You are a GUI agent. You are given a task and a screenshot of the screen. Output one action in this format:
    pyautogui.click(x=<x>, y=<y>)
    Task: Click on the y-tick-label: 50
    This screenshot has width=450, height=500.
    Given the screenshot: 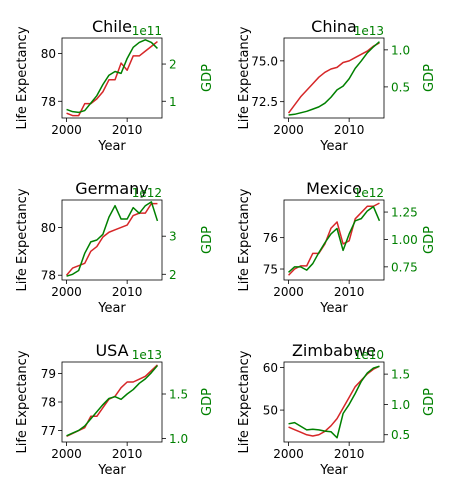 What is the action you would take?
    pyautogui.click(x=270, y=411)
    